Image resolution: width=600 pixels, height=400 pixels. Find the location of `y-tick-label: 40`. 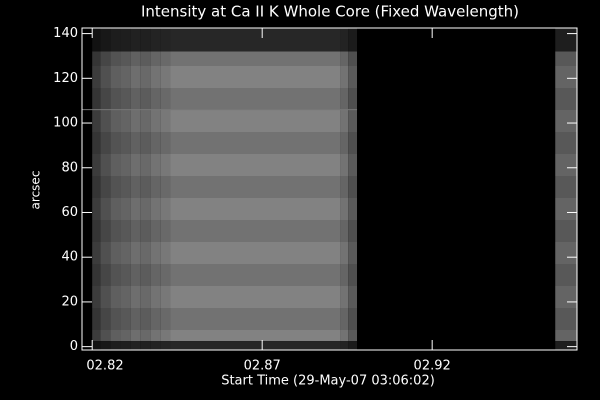

y-tick-label: 40 is located at coordinates (69, 257).